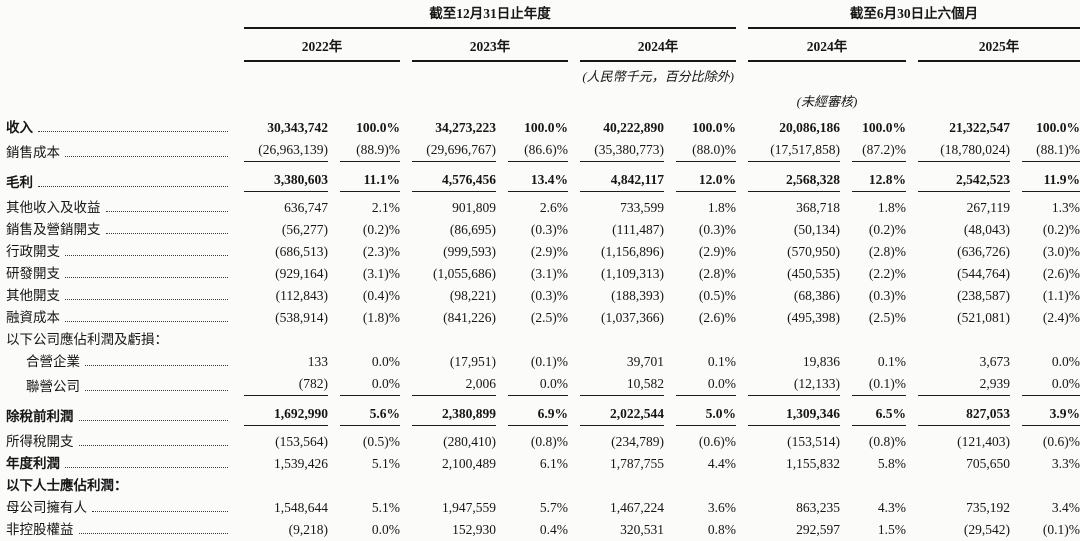 This screenshot has width=1080, height=541. I want to click on value-cell: 1,692,990, so click(280, 414).